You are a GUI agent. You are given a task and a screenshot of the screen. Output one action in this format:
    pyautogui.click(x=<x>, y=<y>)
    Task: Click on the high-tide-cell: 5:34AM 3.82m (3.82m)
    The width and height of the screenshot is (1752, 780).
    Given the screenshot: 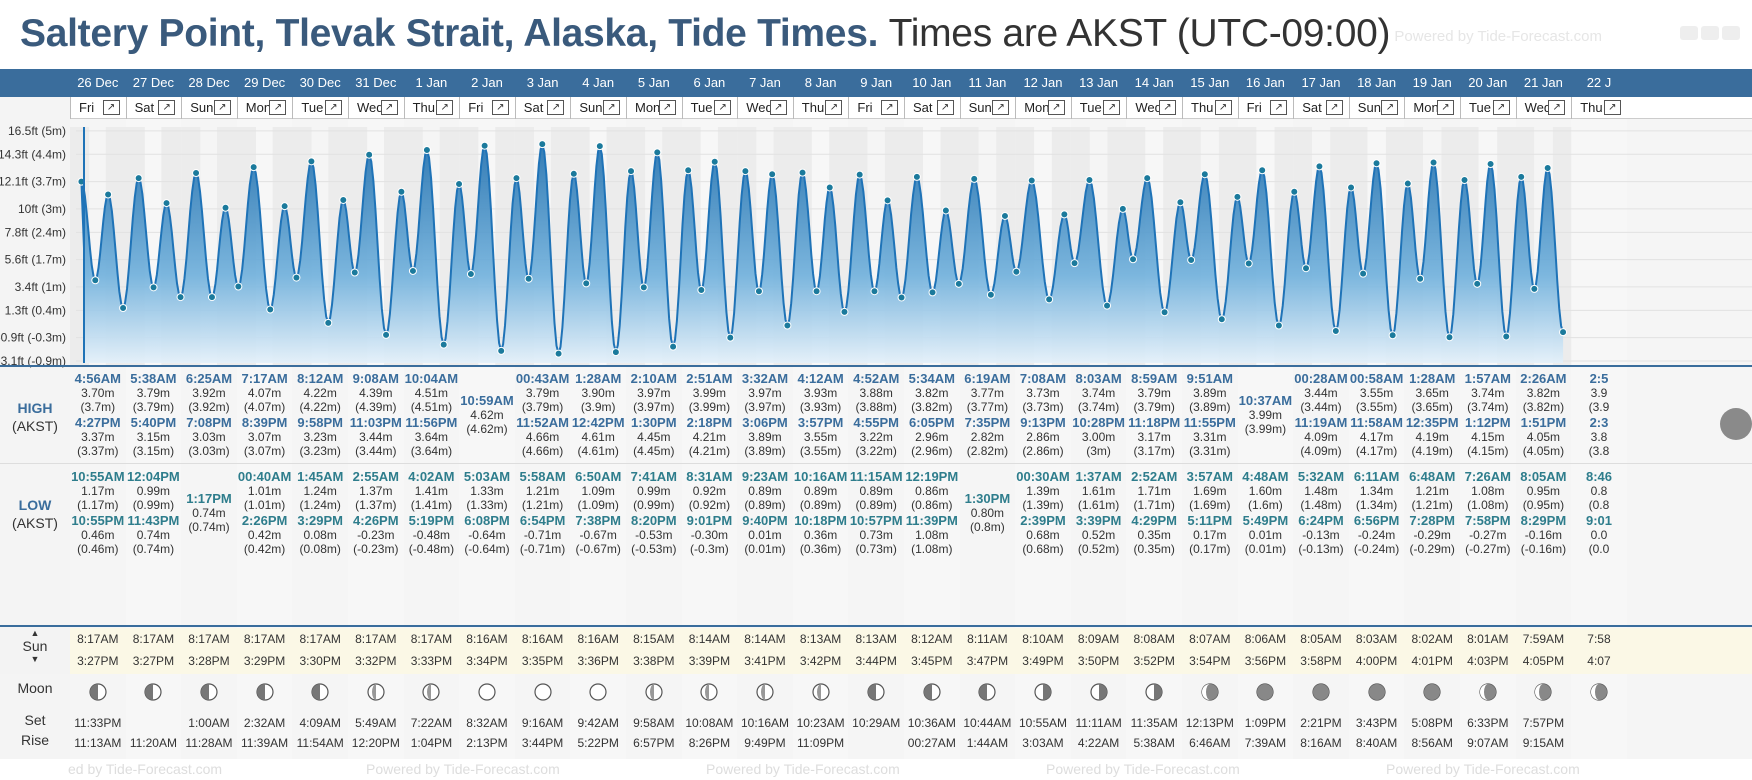 What is the action you would take?
    pyautogui.click(x=932, y=393)
    